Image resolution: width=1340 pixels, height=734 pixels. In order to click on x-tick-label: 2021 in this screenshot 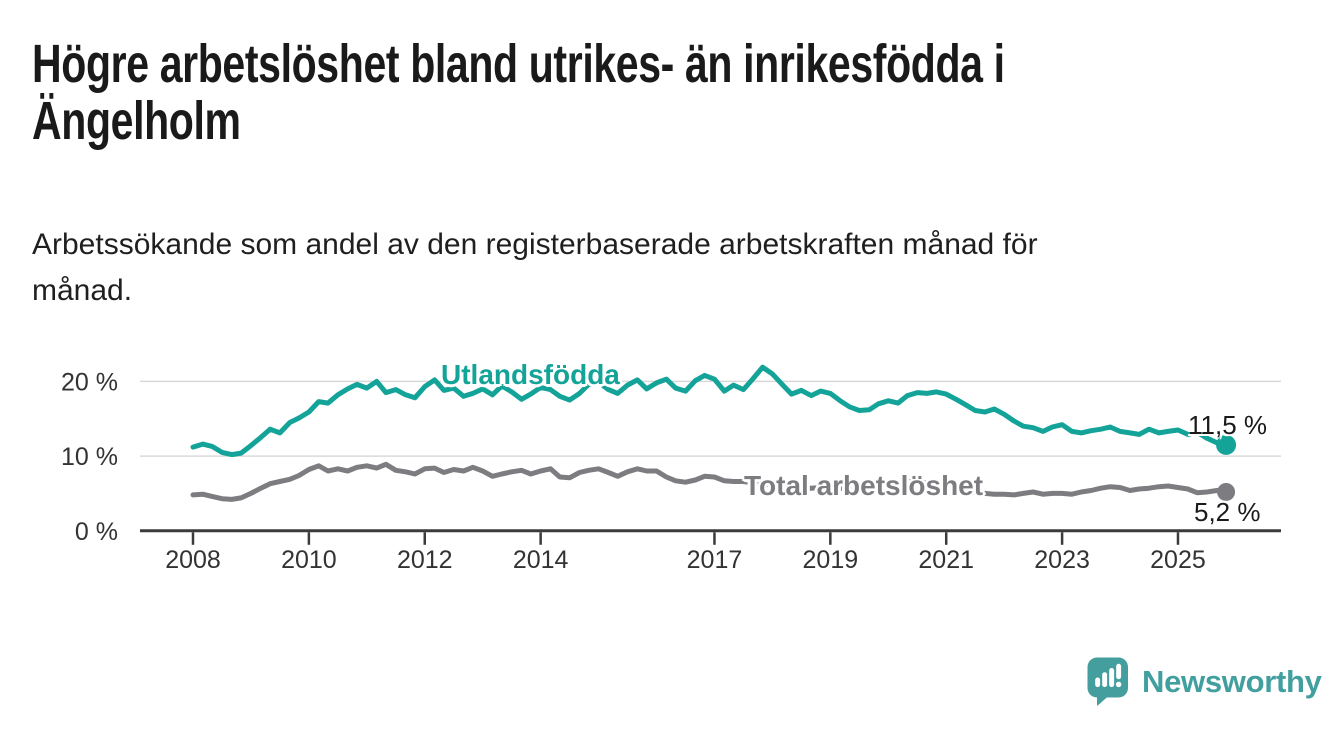, I will do `click(946, 560)`.